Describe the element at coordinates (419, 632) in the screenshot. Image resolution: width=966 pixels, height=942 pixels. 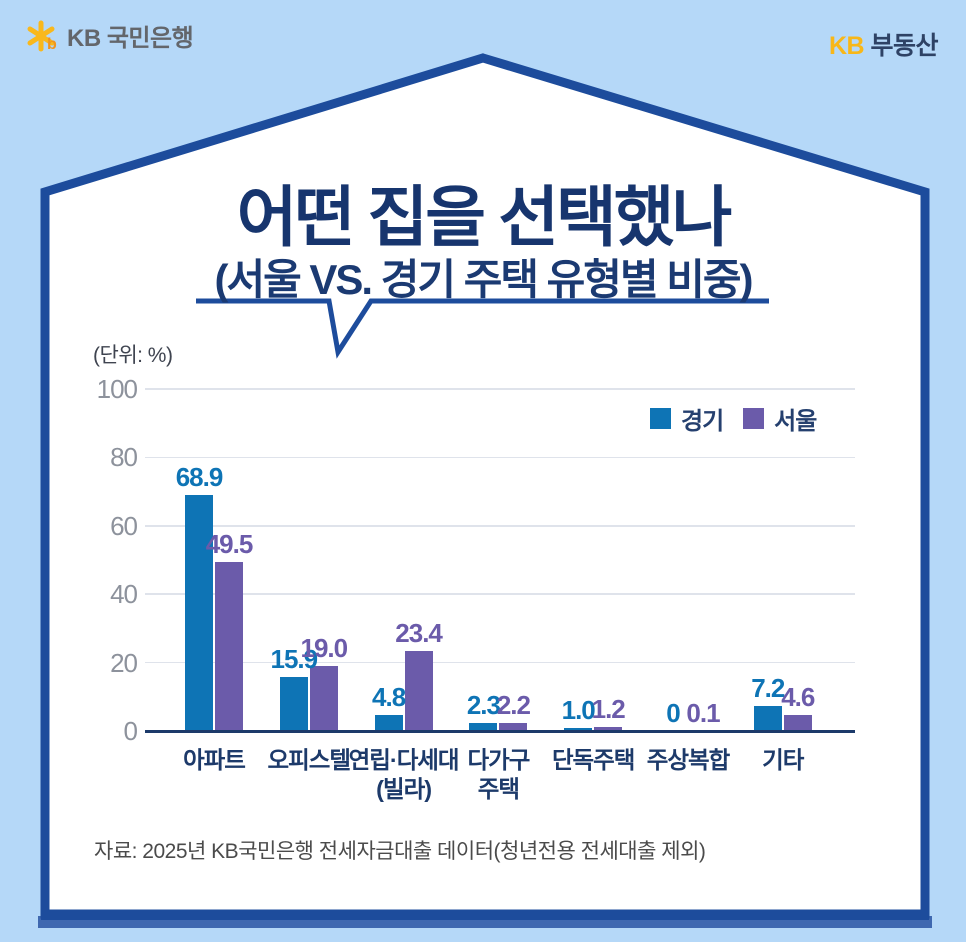
I see `bar-value-label: 23.4` at that location.